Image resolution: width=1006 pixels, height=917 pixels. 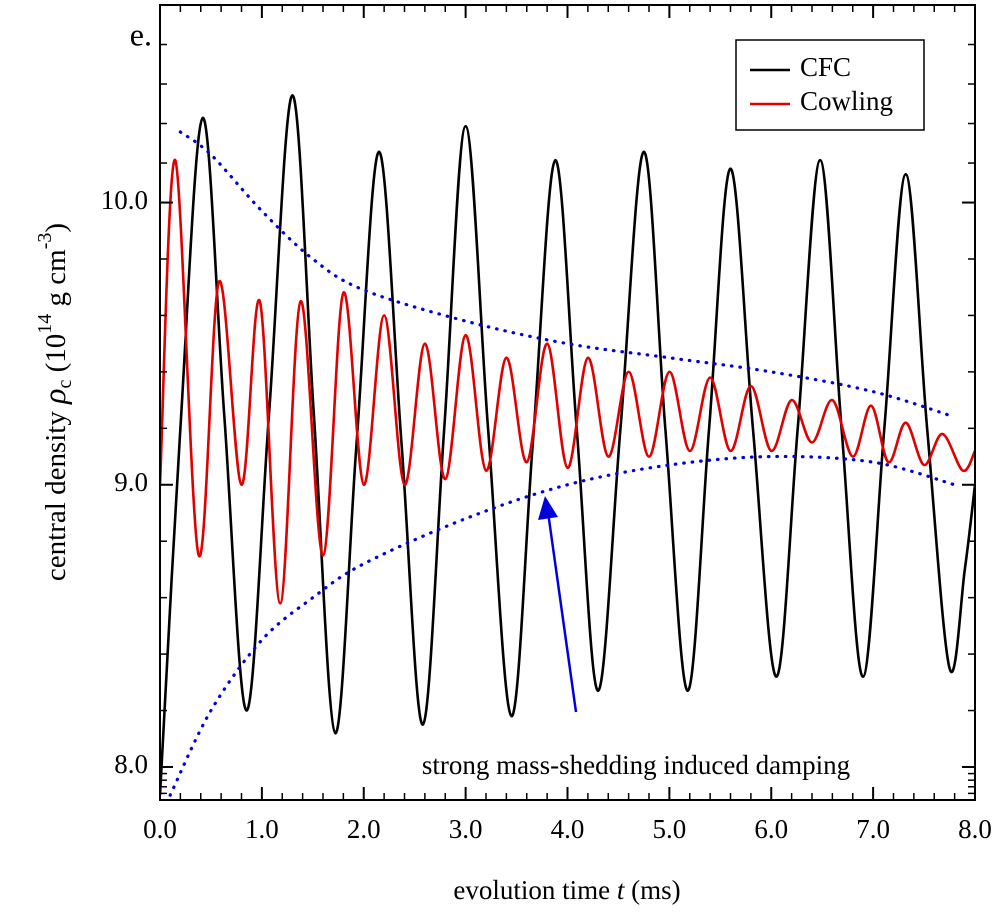 What do you see at coordinates (124, 200) in the screenshot?
I see `y-tick-label: 10.0` at bounding box center [124, 200].